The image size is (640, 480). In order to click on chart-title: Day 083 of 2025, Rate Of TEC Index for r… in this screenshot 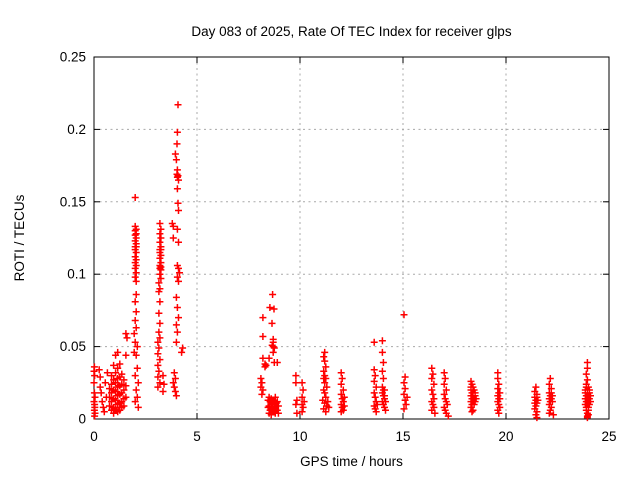, I will do `click(351, 31)`.